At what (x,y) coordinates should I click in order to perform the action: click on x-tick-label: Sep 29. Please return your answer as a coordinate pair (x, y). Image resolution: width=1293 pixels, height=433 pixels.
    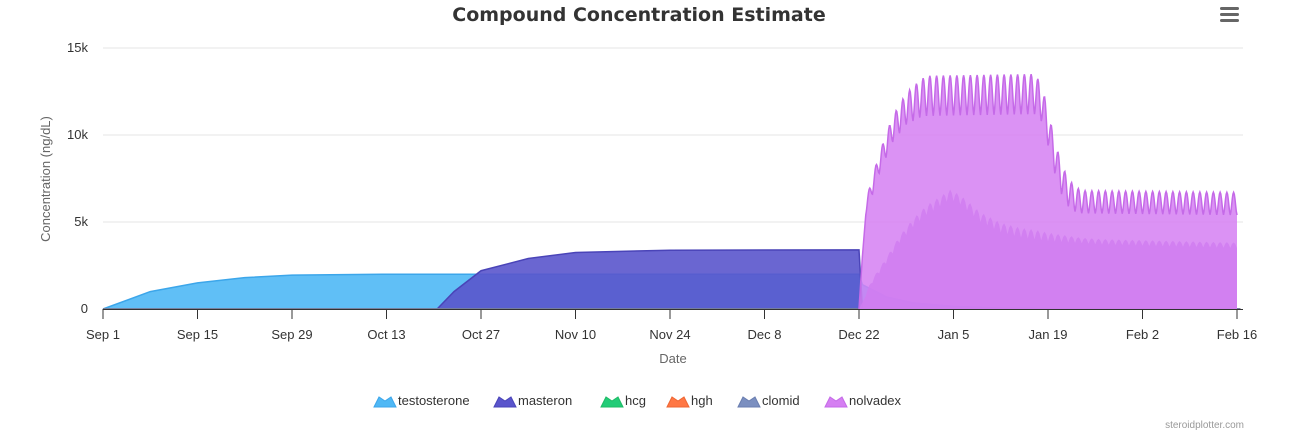
    Looking at the image, I should click on (291, 334).